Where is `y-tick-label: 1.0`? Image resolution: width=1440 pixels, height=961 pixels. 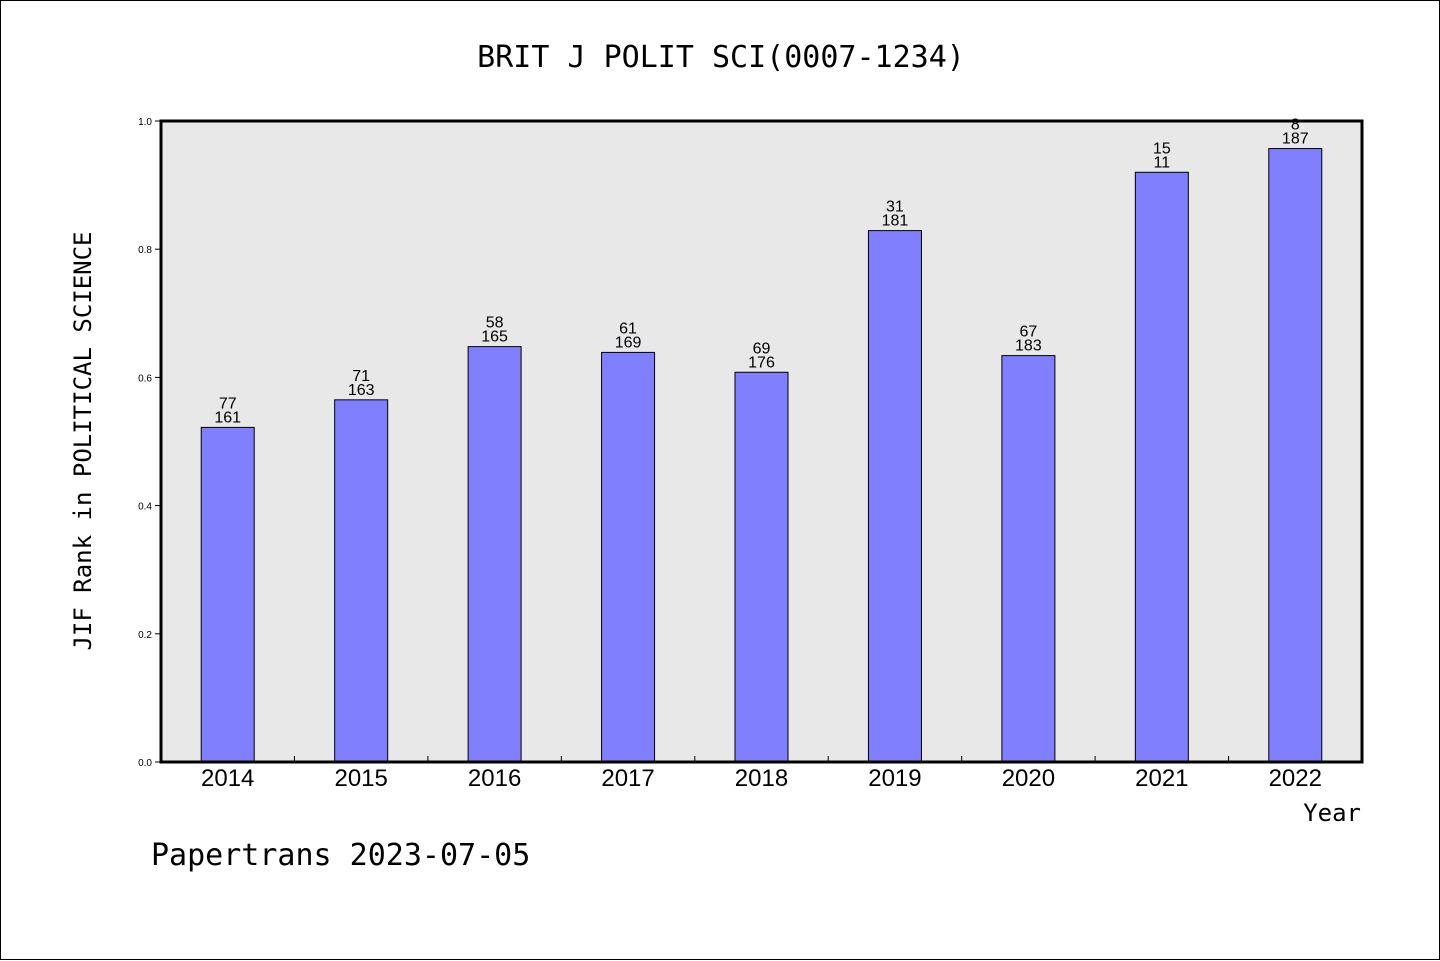 y-tick-label: 1.0 is located at coordinates (145, 122).